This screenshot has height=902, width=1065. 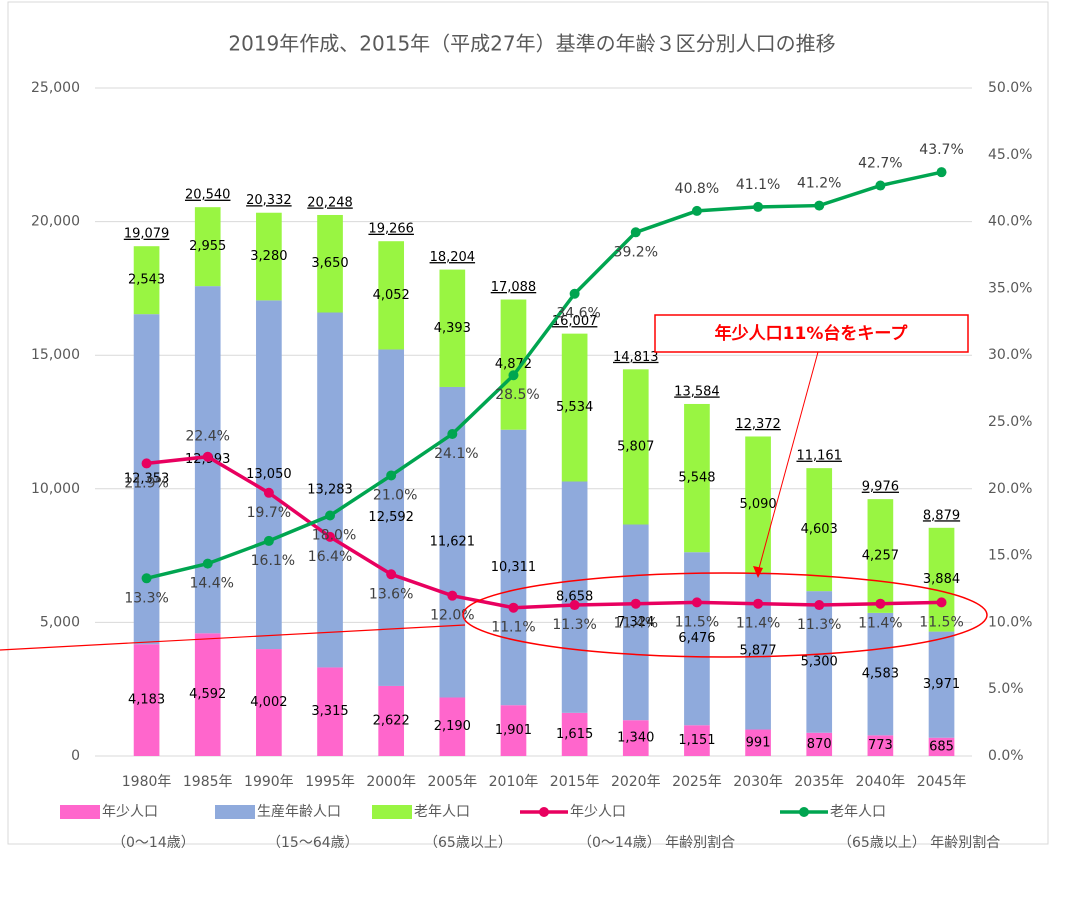 I want to click on segment-label: 1,901, so click(x=513, y=730).